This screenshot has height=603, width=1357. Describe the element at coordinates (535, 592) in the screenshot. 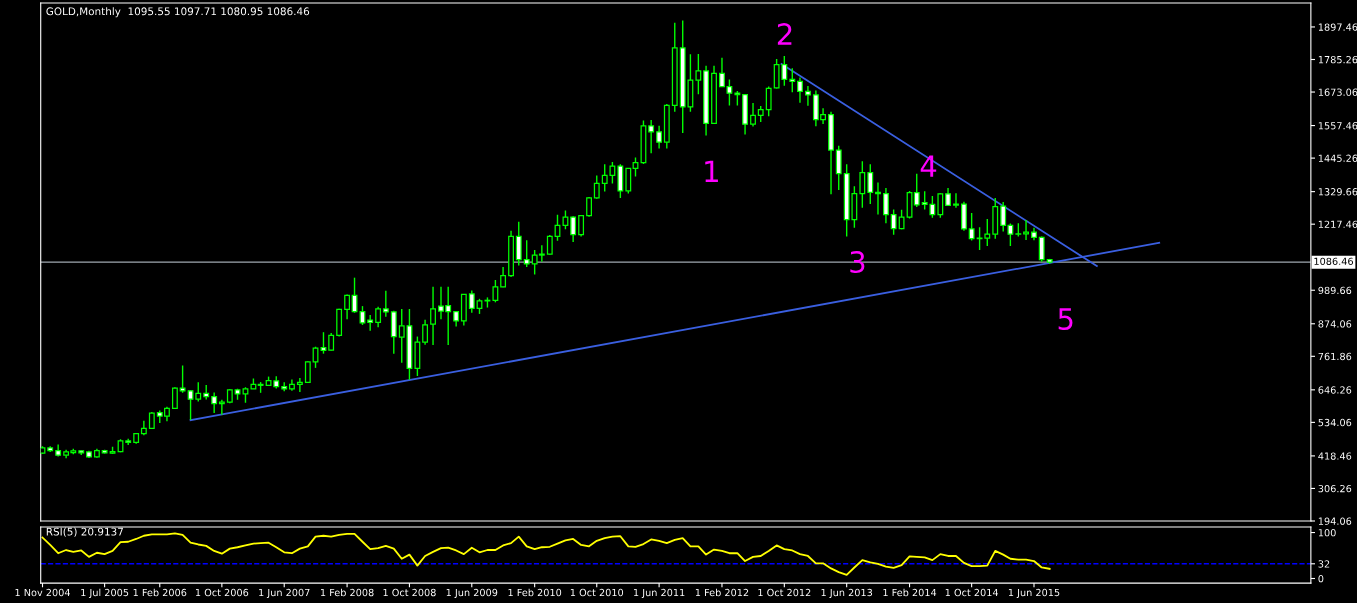

I see `x-tick-label: 1 Feb 2010` at that location.